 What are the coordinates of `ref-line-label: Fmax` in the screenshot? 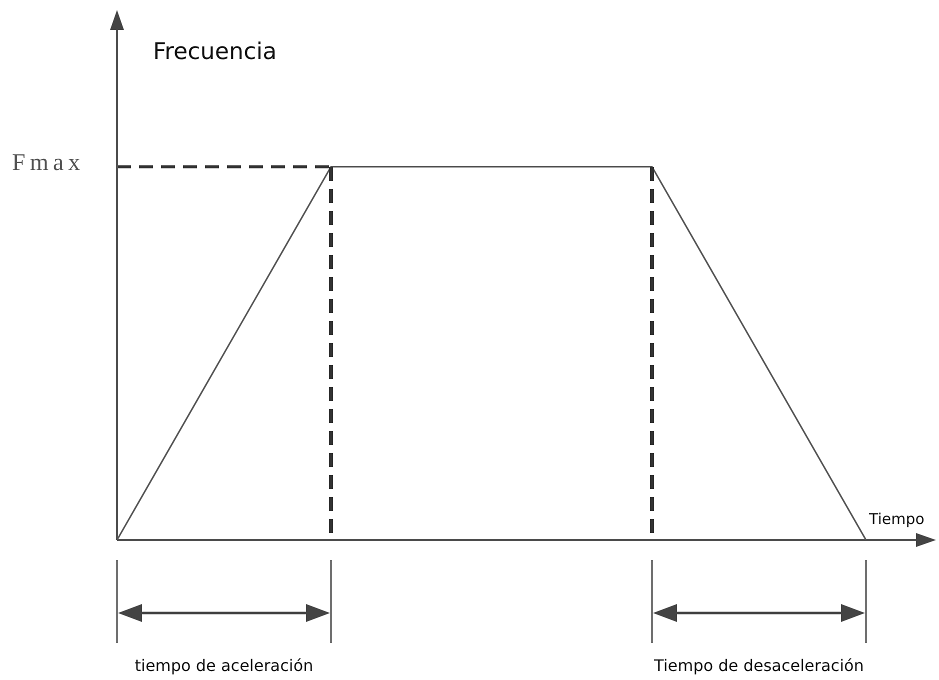 It's located at (48, 163).